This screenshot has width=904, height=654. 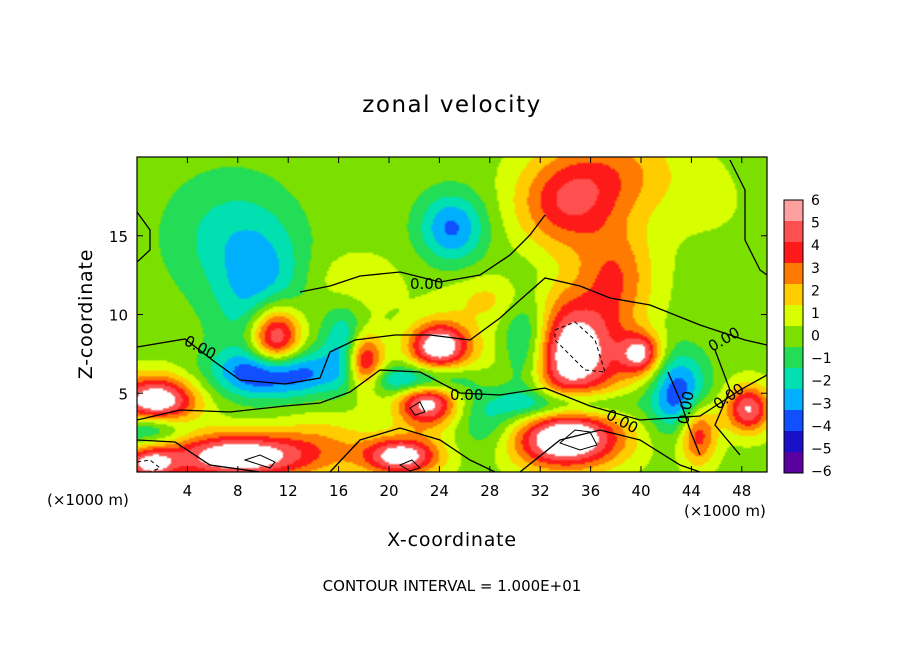 What do you see at coordinates (725, 511) in the screenshot?
I see `x-unit-label-right: (×1000 m)` at bounding box center [725, 511].